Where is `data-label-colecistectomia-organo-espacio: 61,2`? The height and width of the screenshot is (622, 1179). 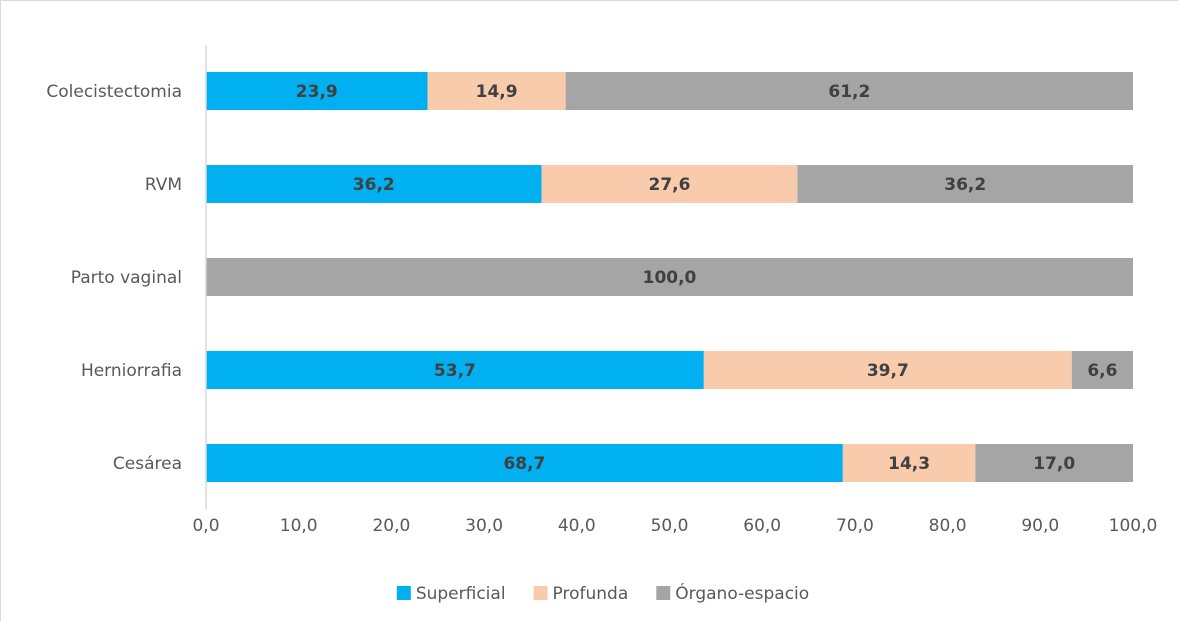 data-label-colecistectomia-organo-espacio: 61,2 is located at coordinates (849, 92).